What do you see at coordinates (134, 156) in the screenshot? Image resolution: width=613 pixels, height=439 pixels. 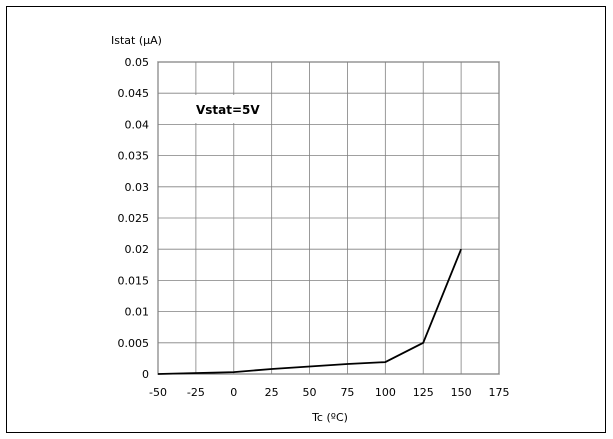 I see `y-tick-label: 0.035` at bounding box center [134, 156].